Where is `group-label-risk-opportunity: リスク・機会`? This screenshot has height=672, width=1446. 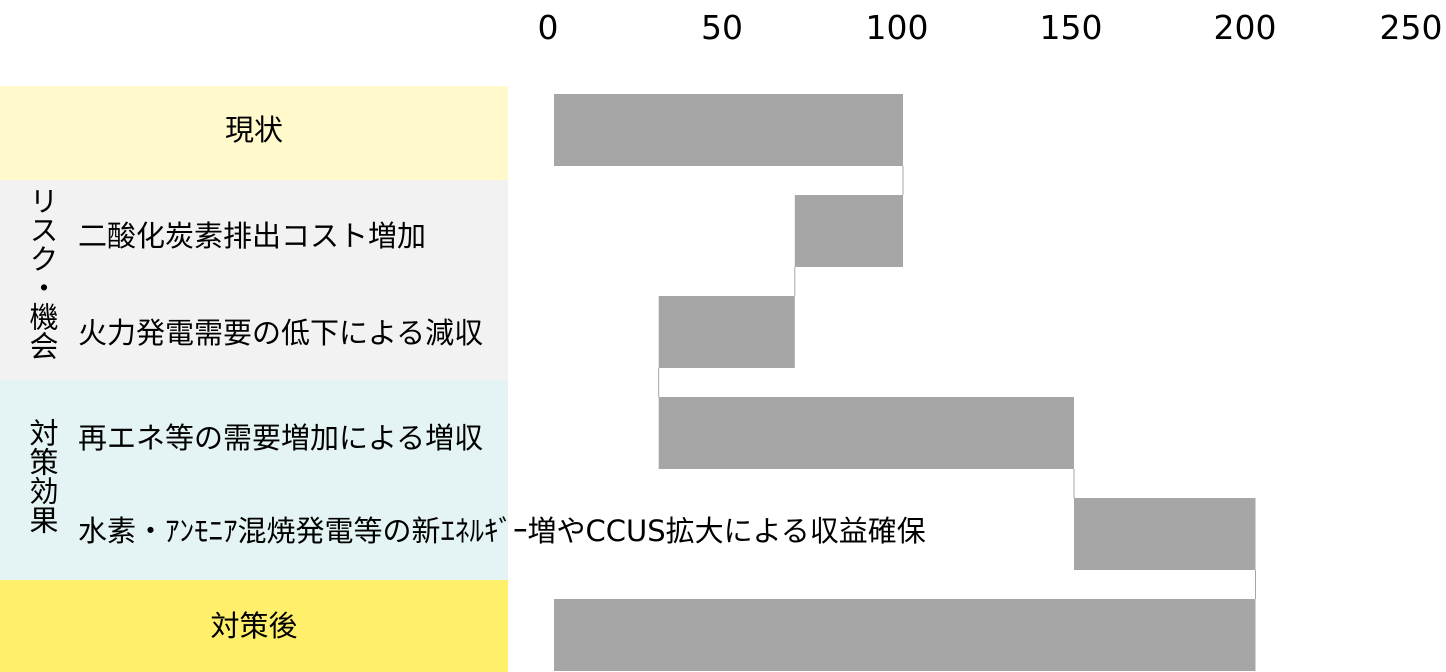
group-label-risk-opportunity: リスク・機会 is located at coordinates (42, 273).